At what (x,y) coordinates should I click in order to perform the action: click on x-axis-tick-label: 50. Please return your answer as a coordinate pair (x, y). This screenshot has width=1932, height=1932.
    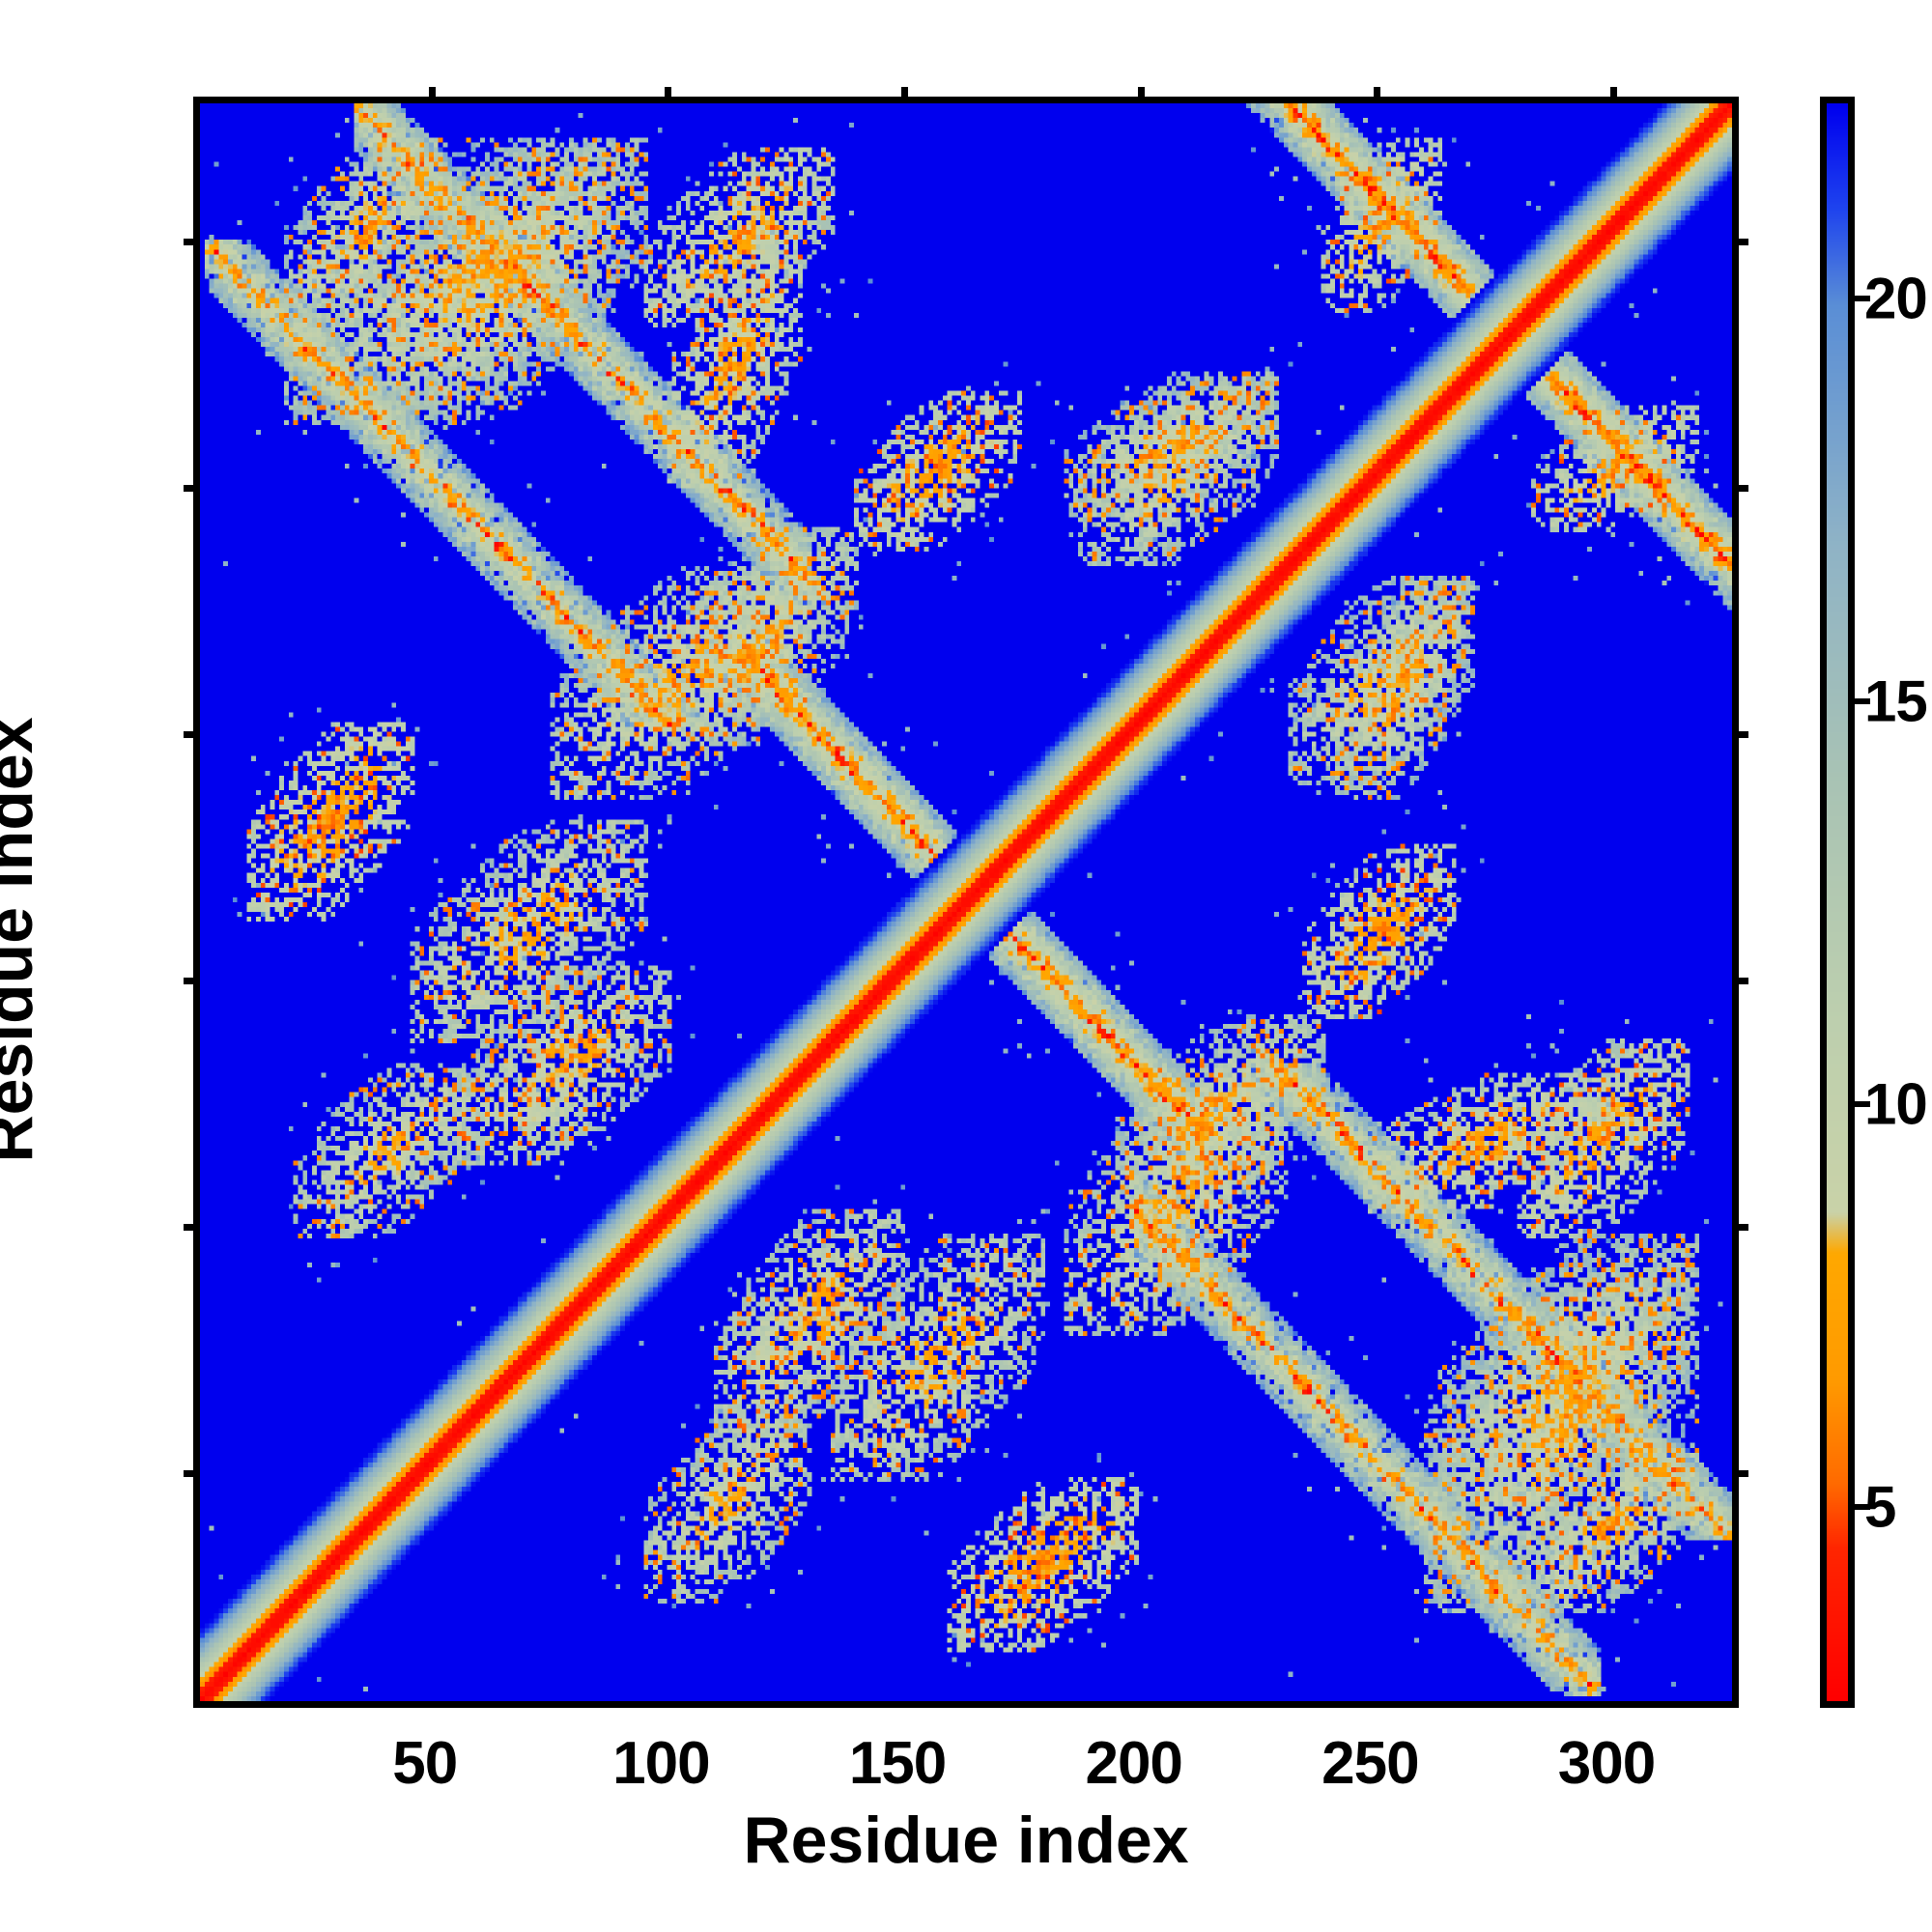
    Looking at the image, I should click on (425, 1763).